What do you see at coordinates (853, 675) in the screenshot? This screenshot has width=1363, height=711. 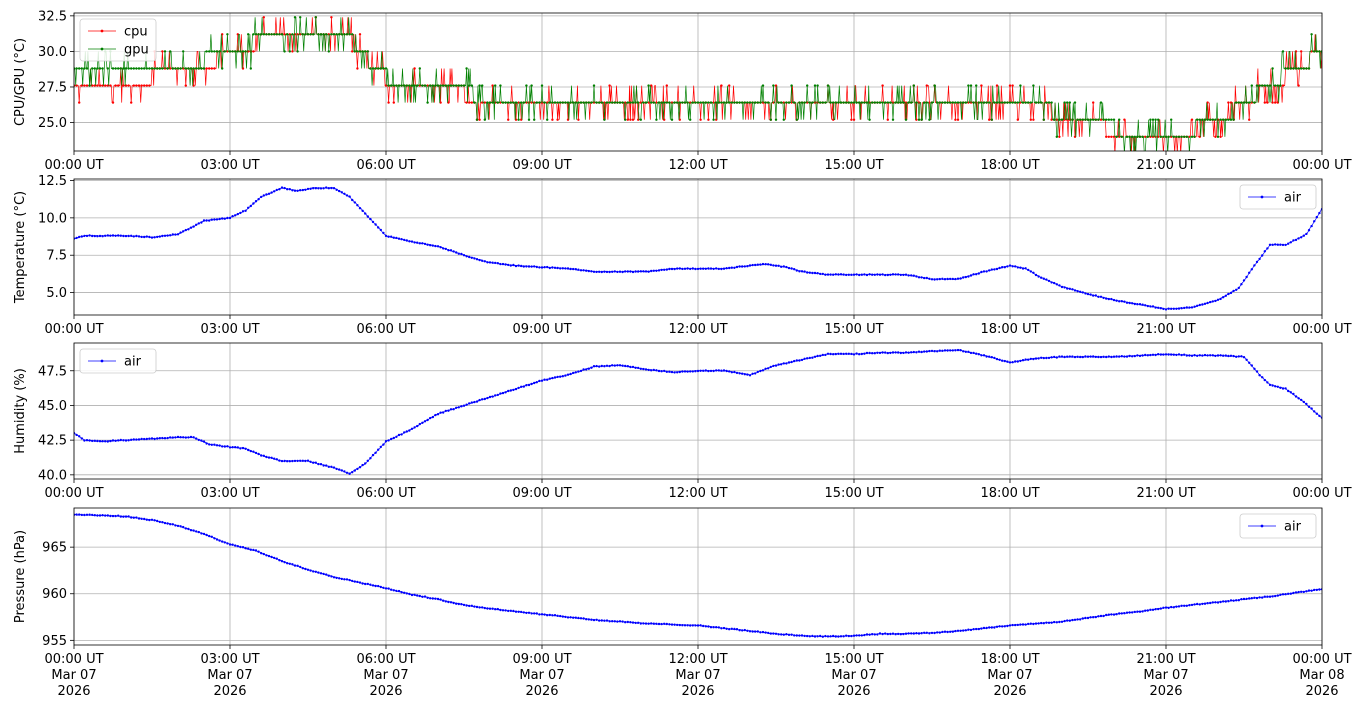 I see `x-tick-label: Mar 07` at bounding box center [853, 675].